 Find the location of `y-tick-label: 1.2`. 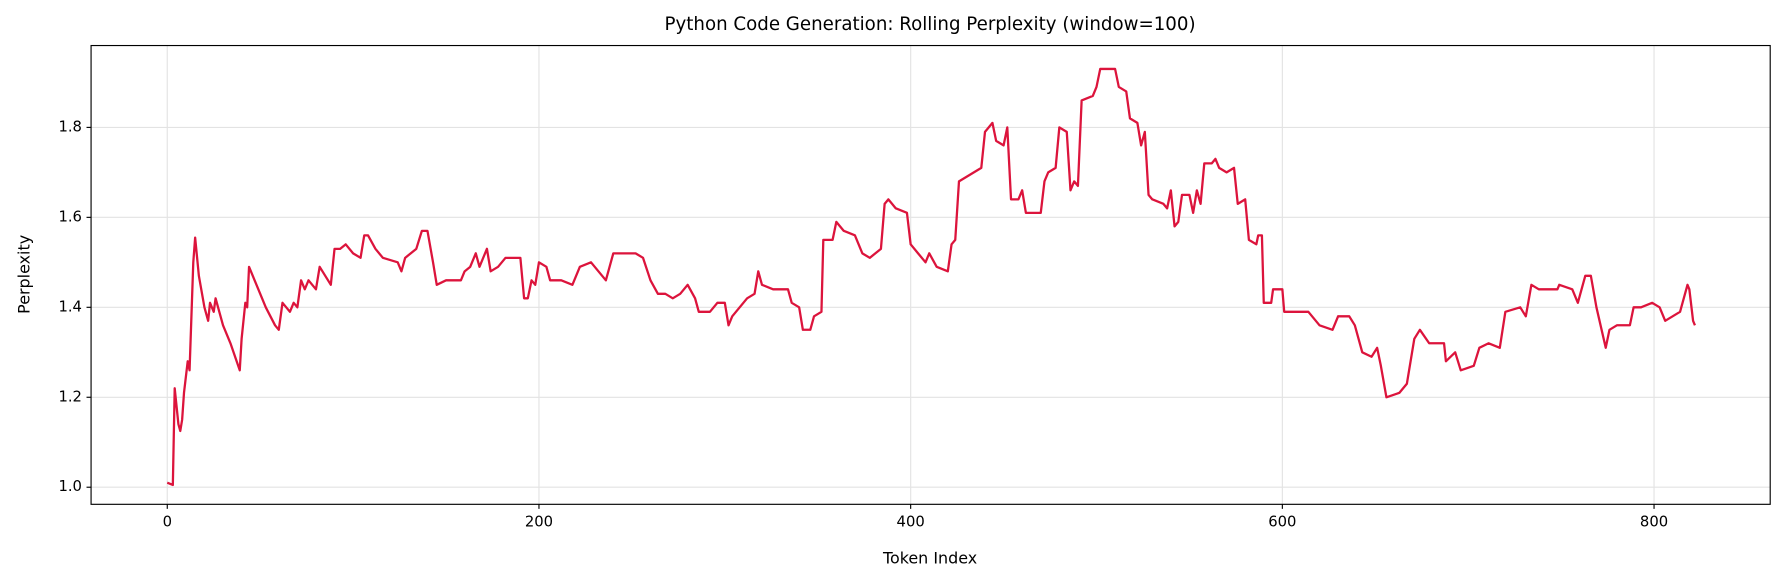

y-tick-label: 1.2 is located at coordinates (70, 396).